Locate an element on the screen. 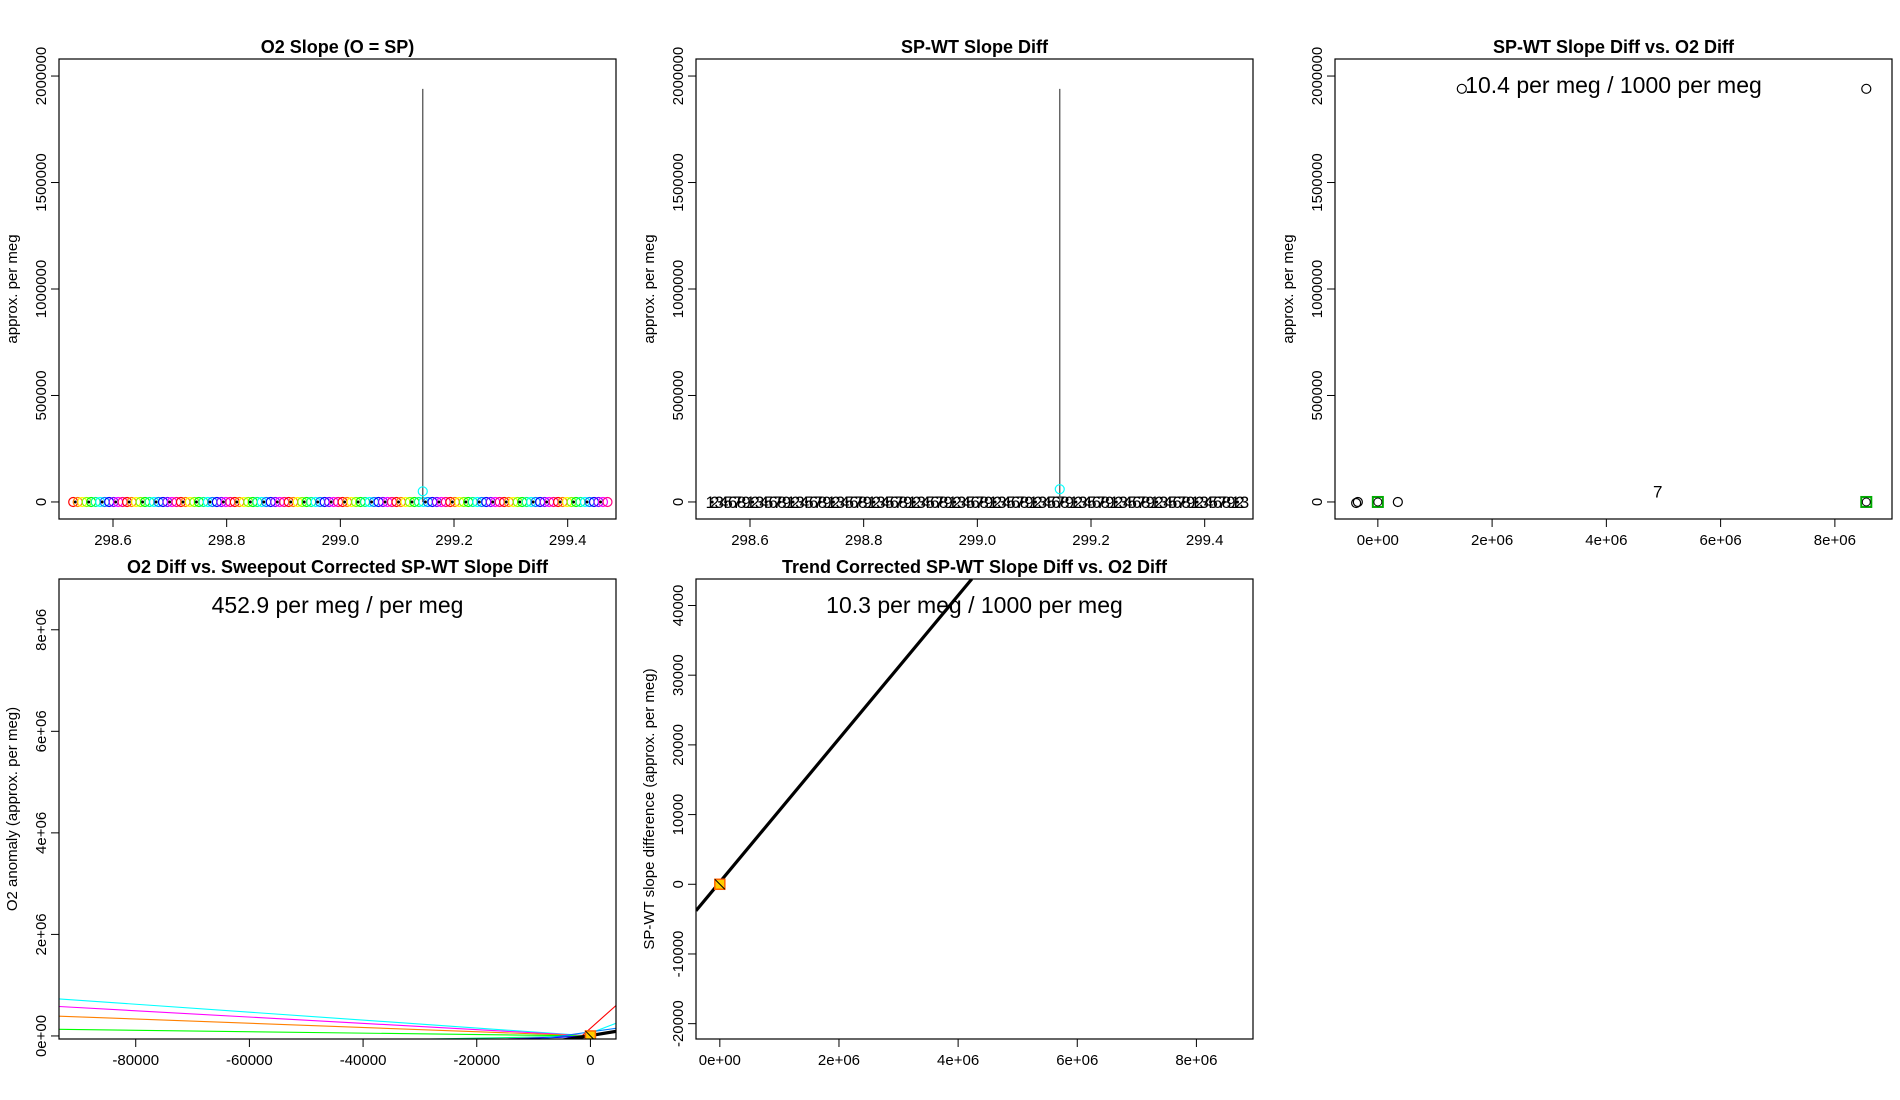  x-tick-label: 299.4 is located at coordinates (1205, 540).